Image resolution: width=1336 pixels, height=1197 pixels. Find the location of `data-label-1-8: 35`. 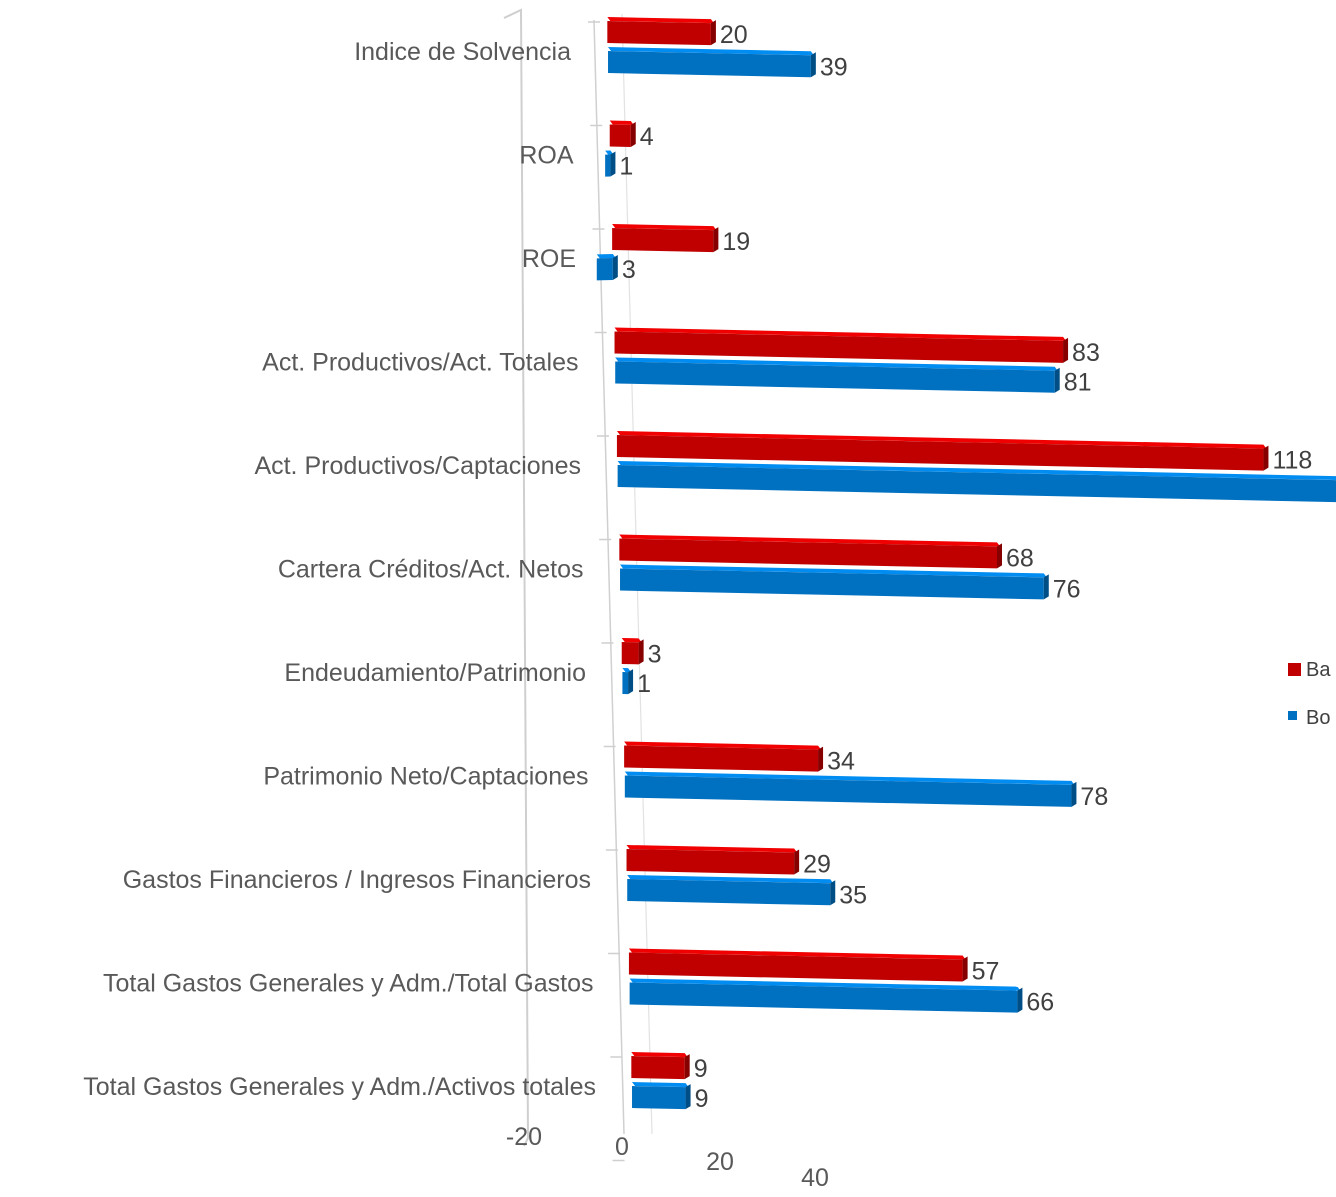

data-label-1-8: 35 is located at coordinates (853, 895).